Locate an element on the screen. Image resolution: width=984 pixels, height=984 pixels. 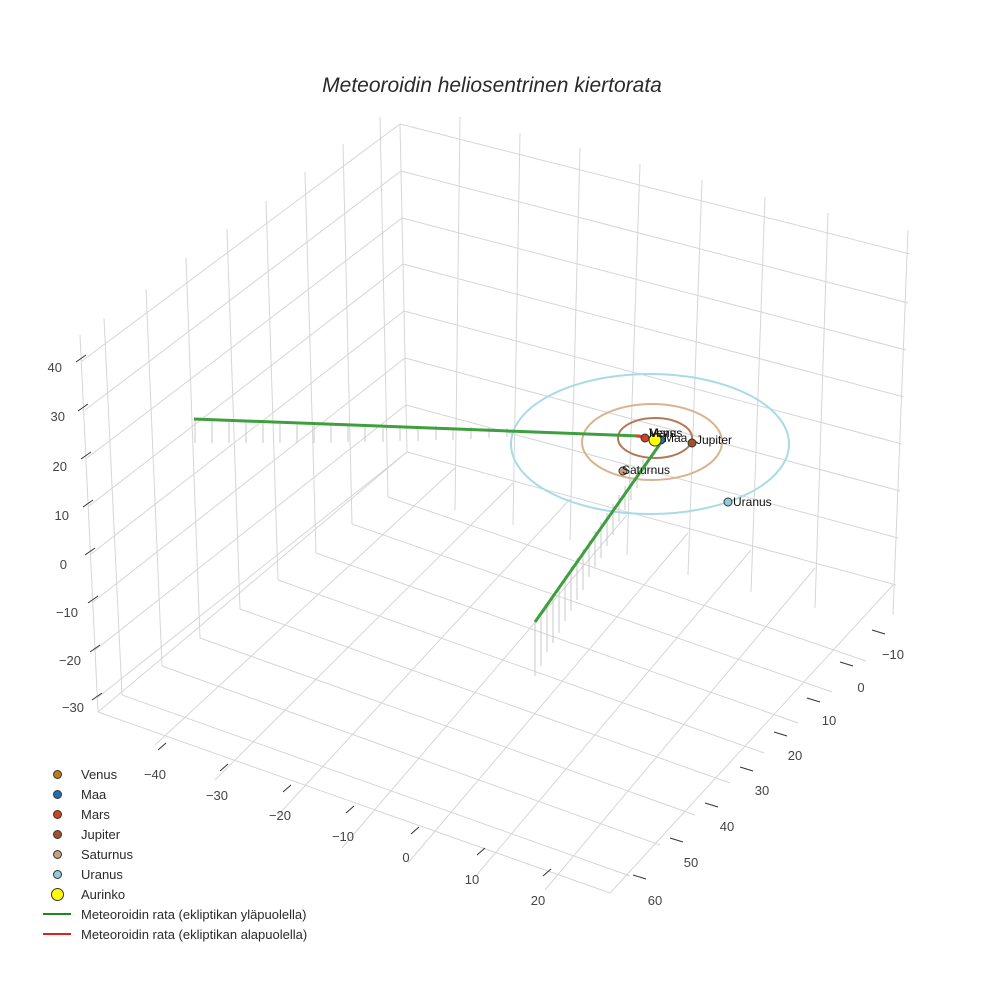
mars-label: Mars is located at coordinates (662, 433).